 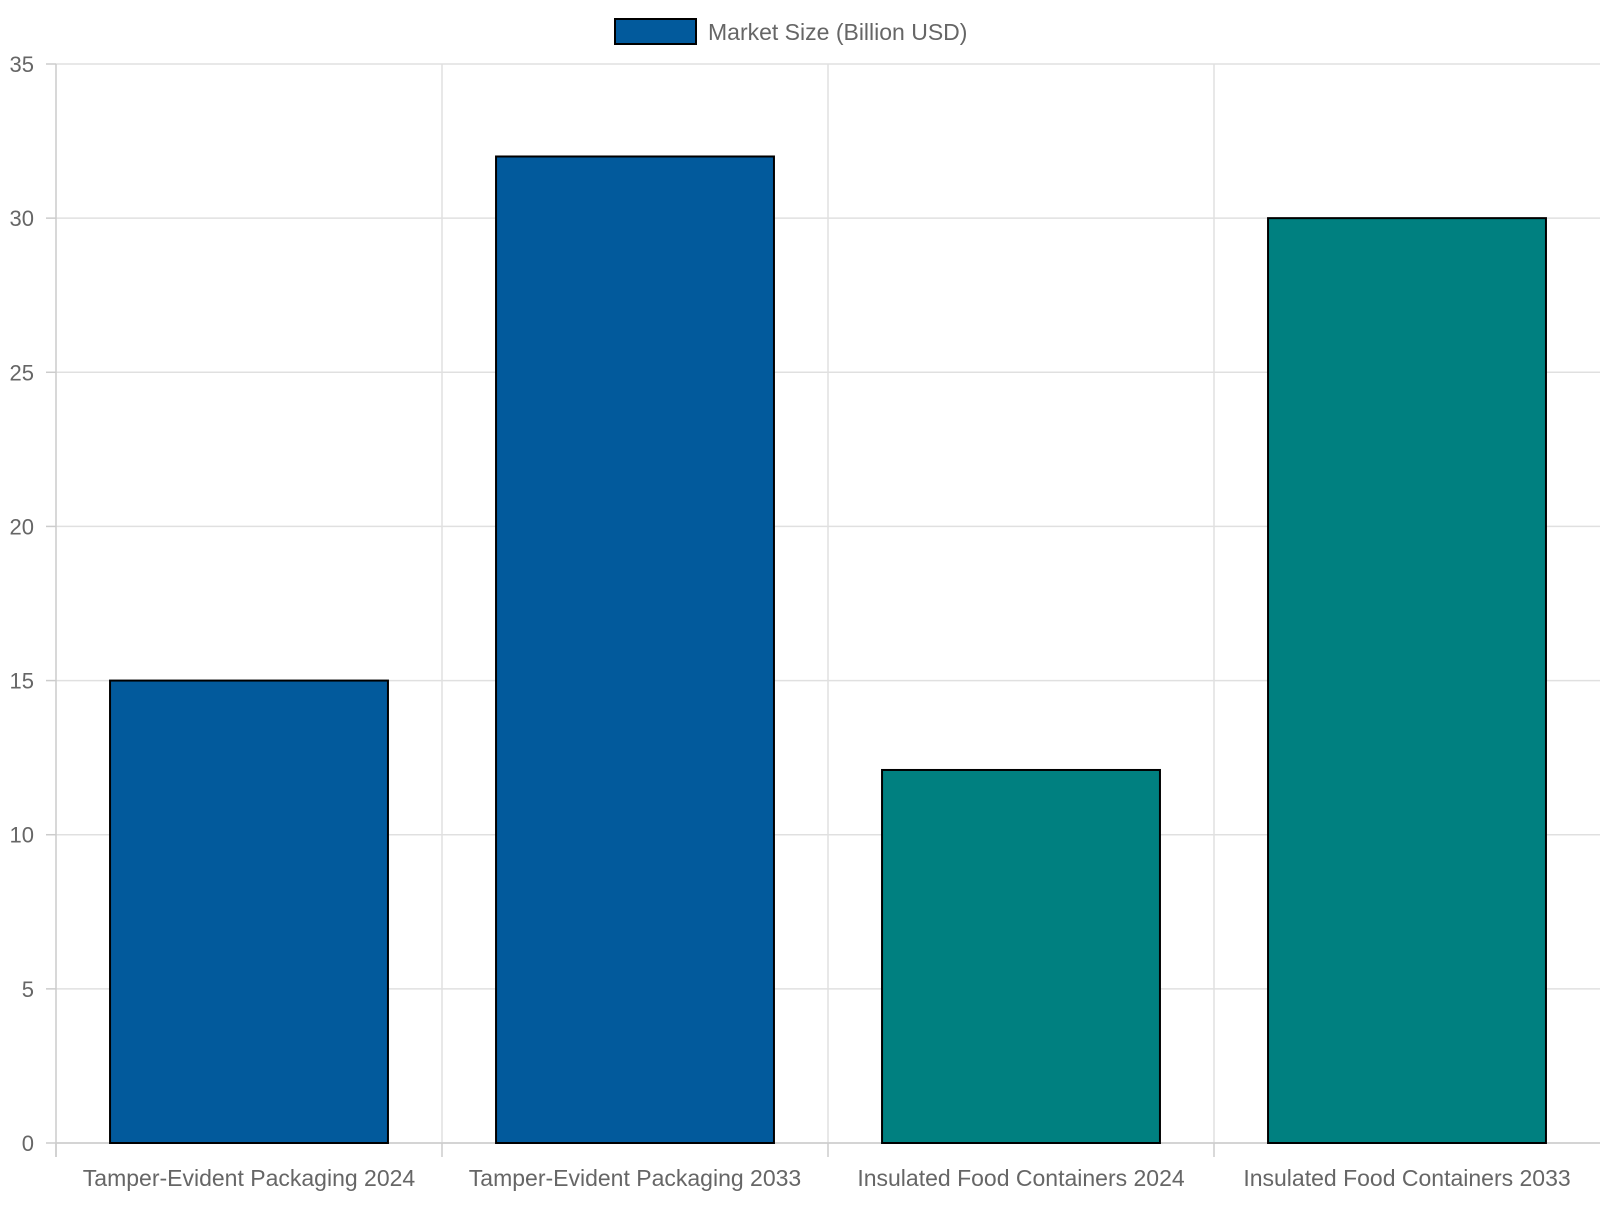 I want to click on x-tick-label: Tamper-Evident Packaging 2024, so click(x=249, y=1178).